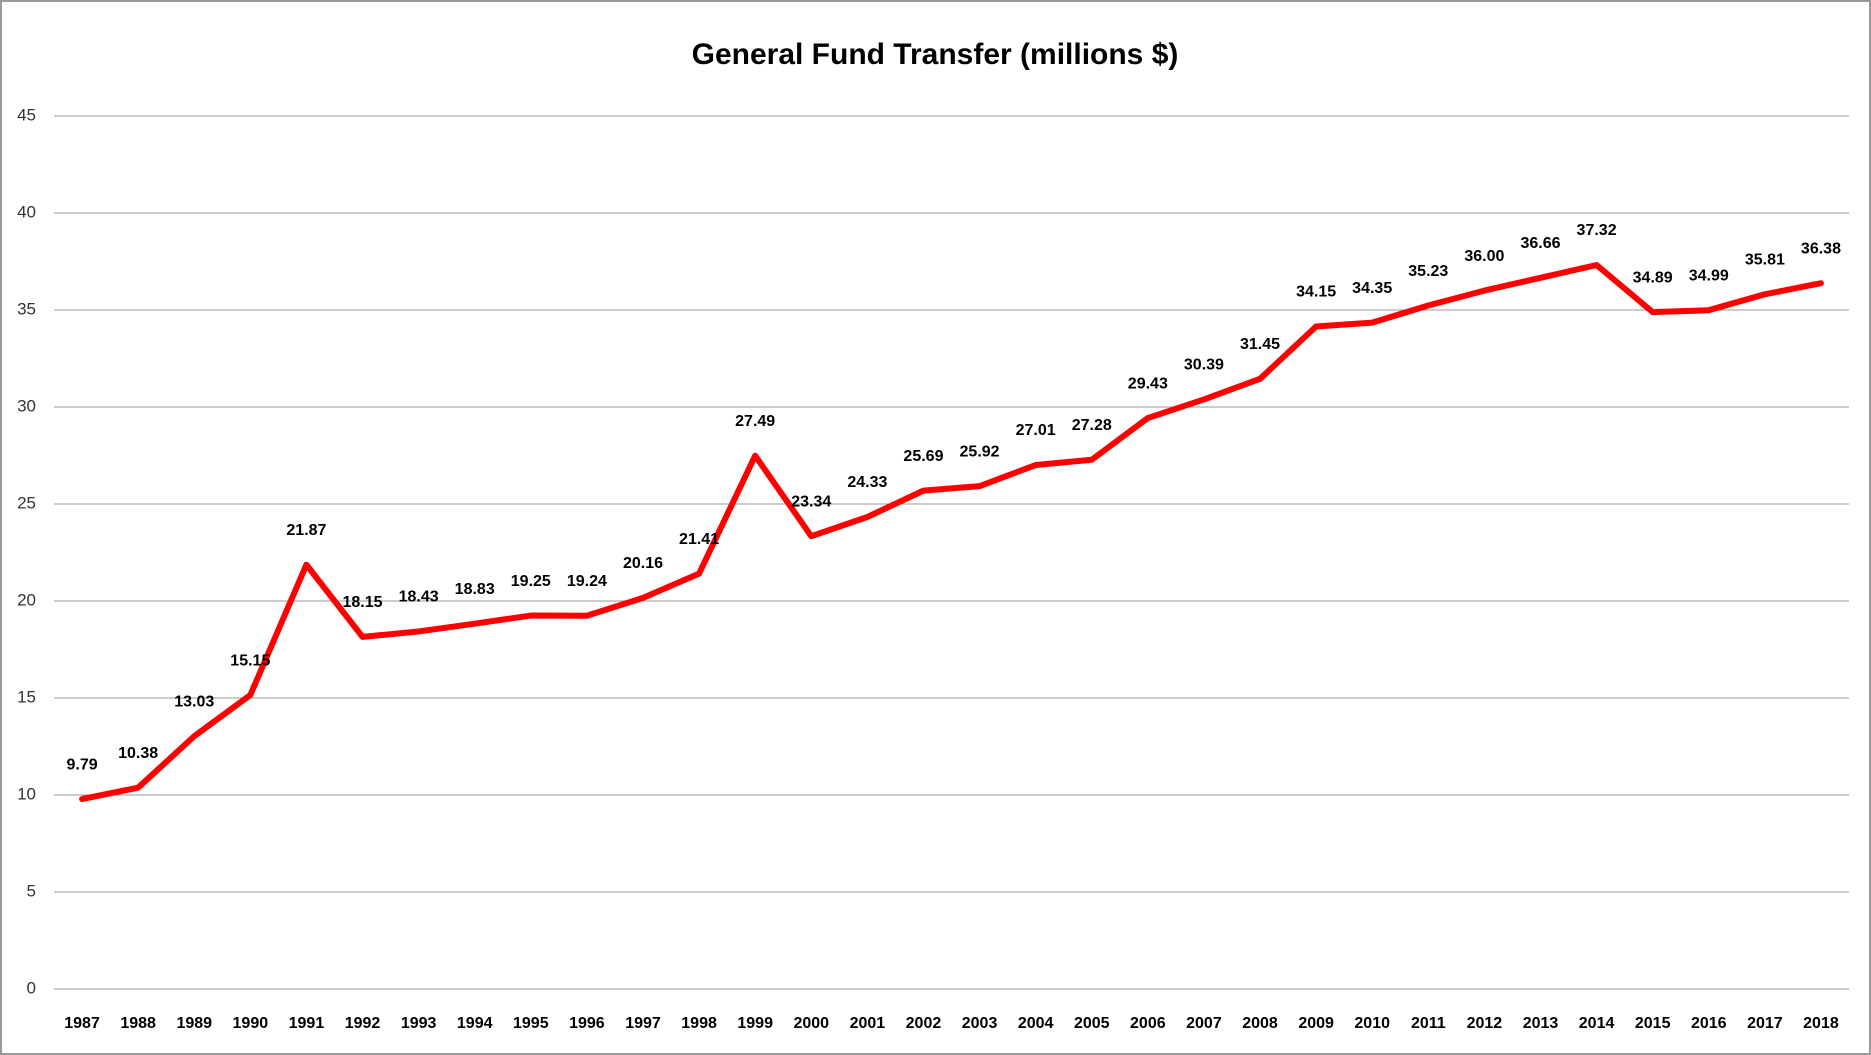 The width and height of the screenshot is (1871, 1055). What do you see at coordinates (811, 1023) in the screenshot?
I see `x-tick-label: 2000` at bounding box center [811, 1023].